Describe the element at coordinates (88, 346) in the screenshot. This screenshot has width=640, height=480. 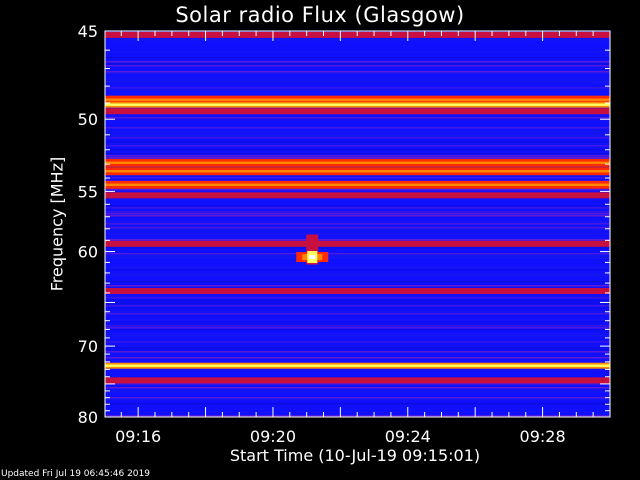
I see `y-tick-label: 70` at that location.